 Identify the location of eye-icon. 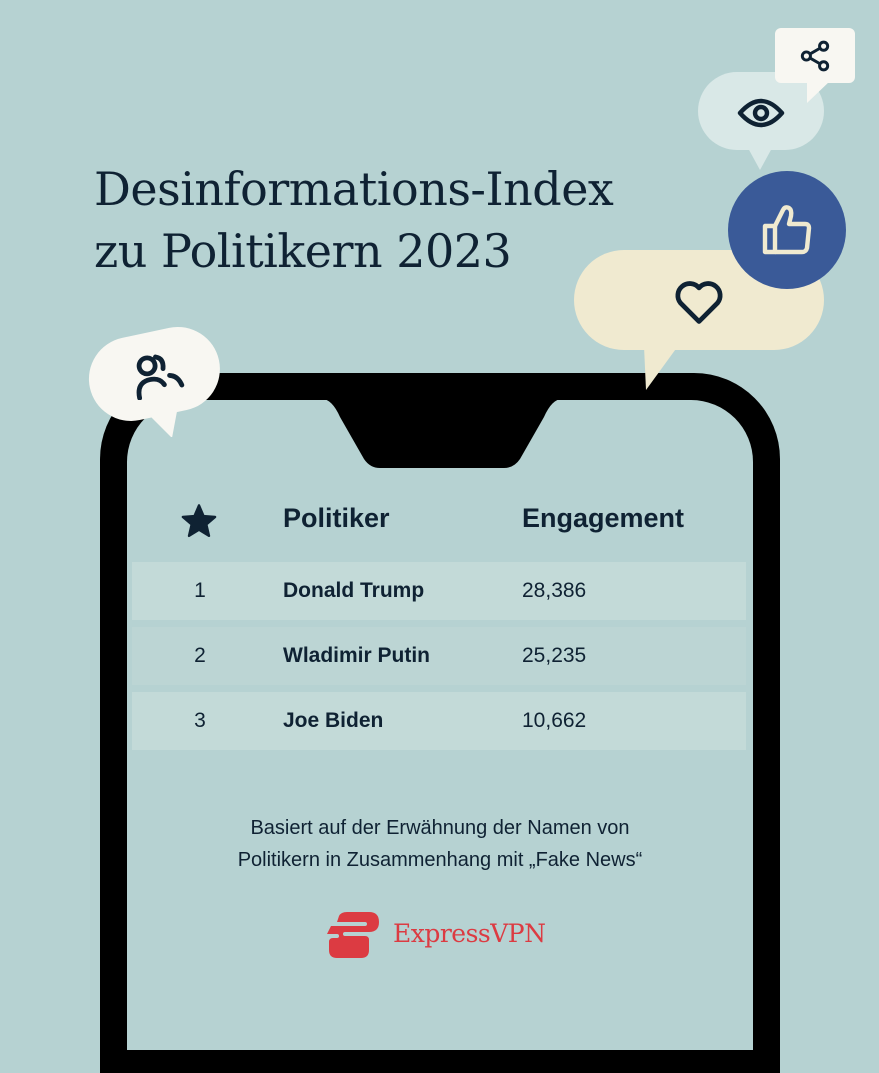
(761, 113).